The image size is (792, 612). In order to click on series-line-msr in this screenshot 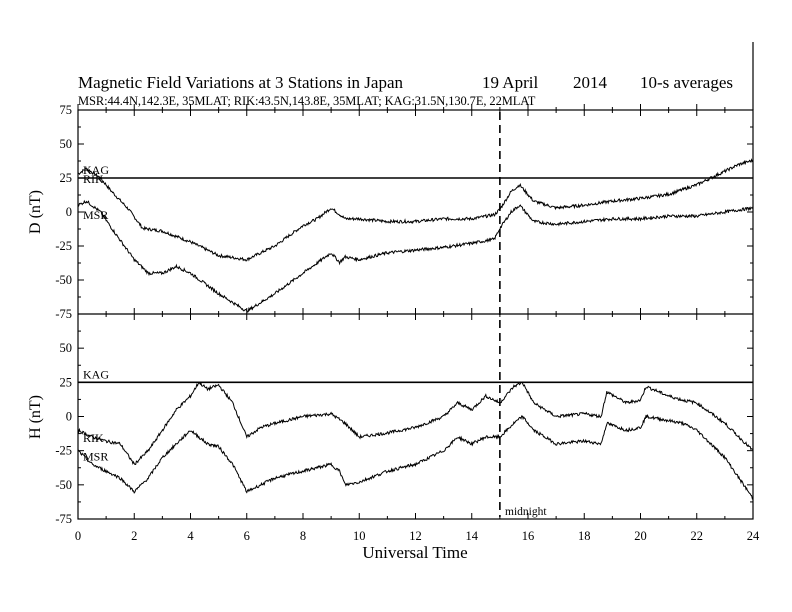, I will do `click(415, 456)`.